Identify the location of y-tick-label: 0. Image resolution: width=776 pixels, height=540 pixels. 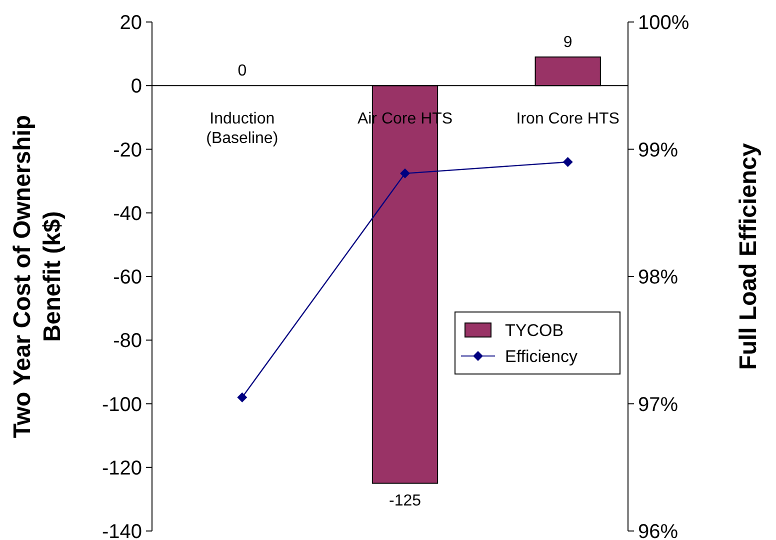
(136, 87).